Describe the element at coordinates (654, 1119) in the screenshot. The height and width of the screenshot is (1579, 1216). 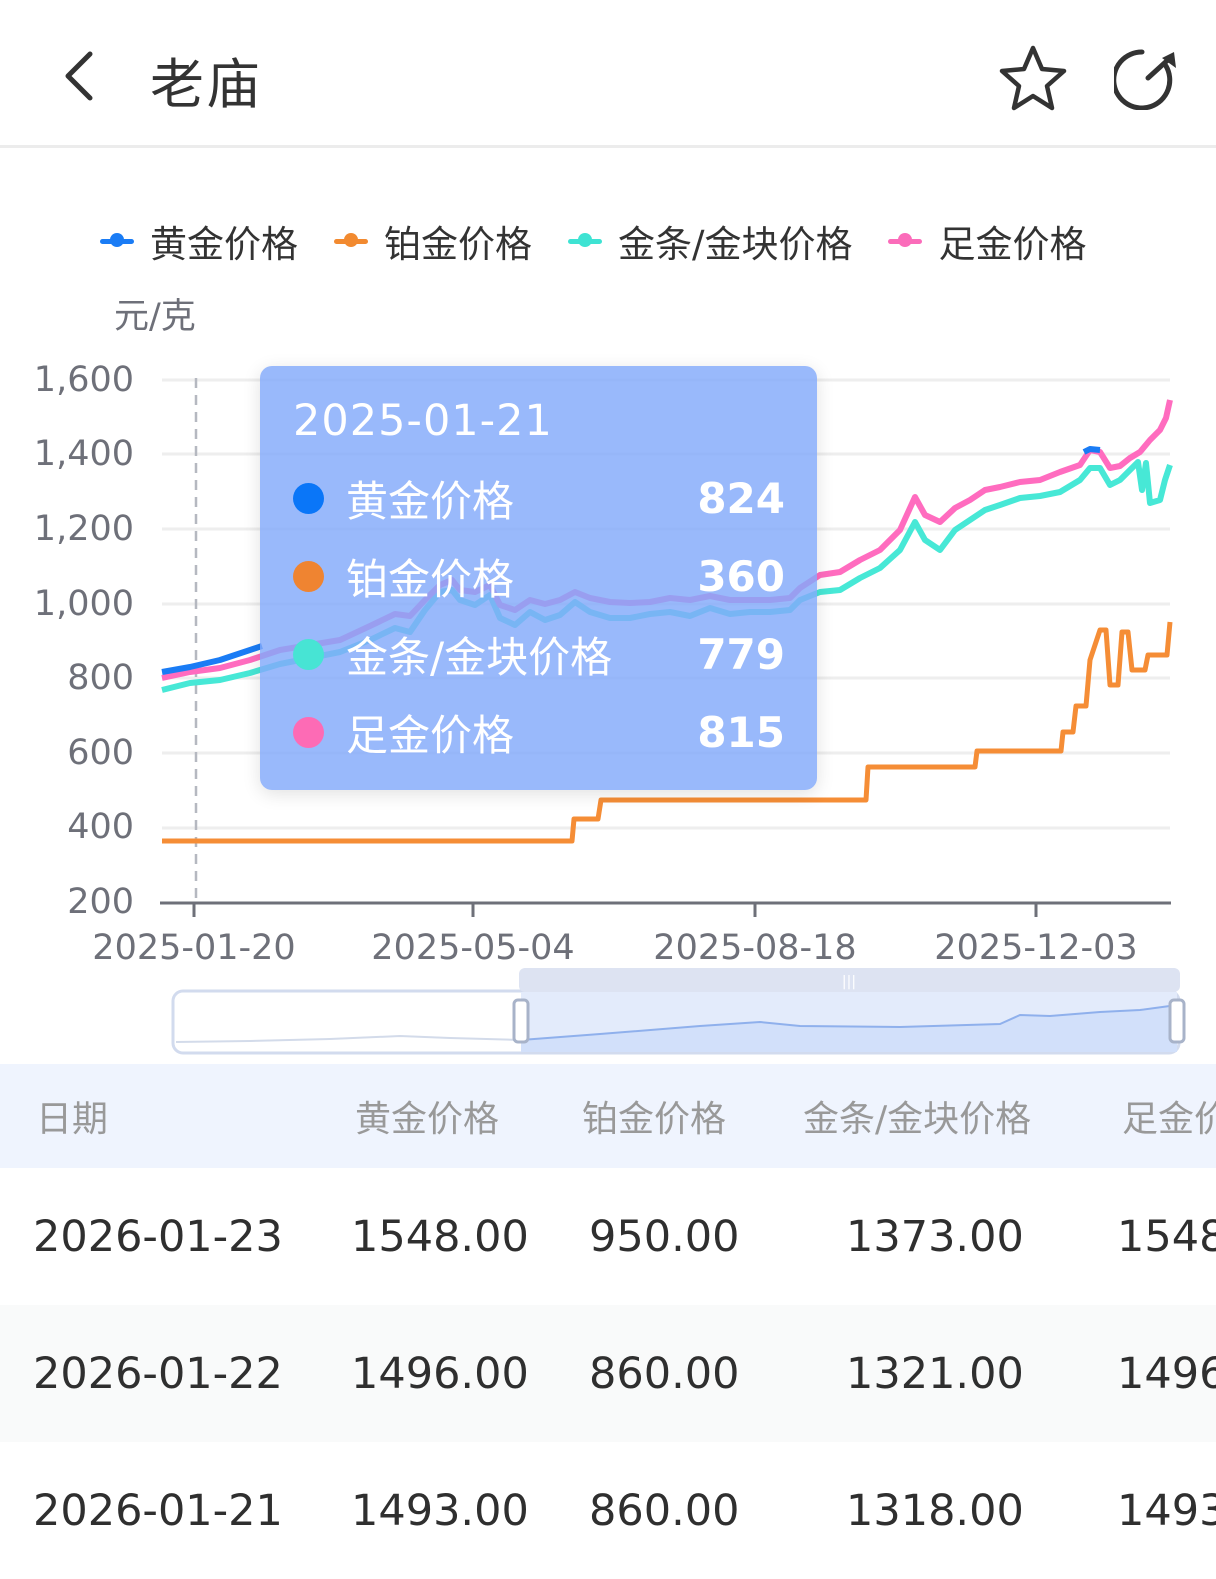
I see `column-header-platinum: 铂金价格` at that location.